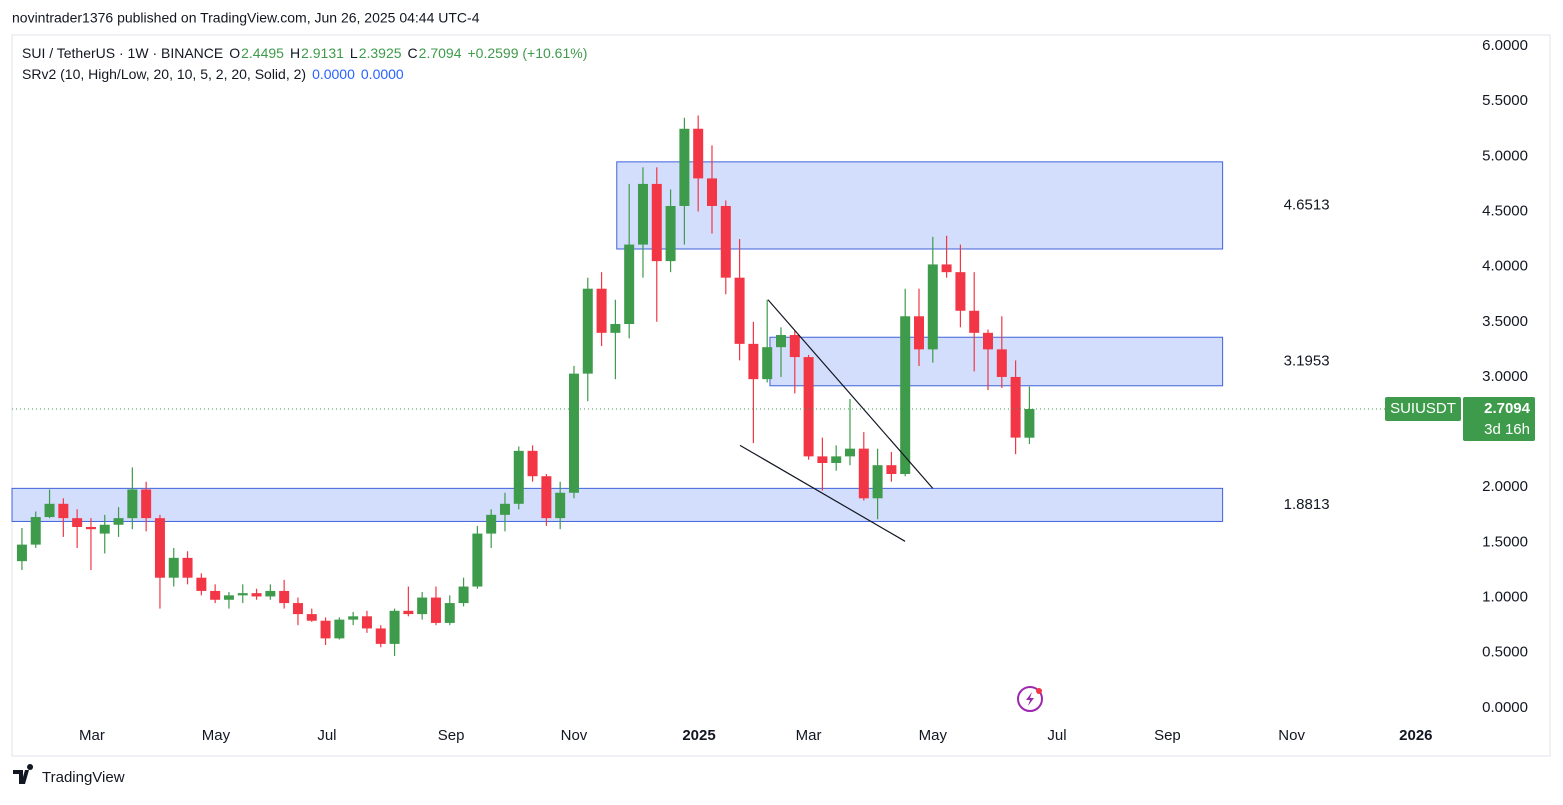 Image resolution: width=1563 pixels, height=805 pixels. What do you see at coordinates (1505, 155) in the screenshot?
I see `y-tick-label: 5.0000` at bounding box center [1505, 155].